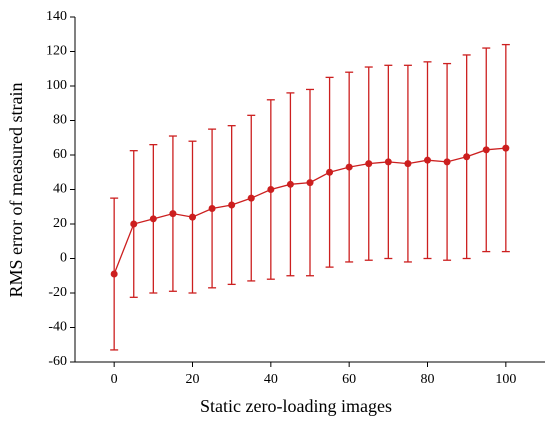 The image size is (550, 433). I want to click on x-tick-label: 60, so click(349, 379).